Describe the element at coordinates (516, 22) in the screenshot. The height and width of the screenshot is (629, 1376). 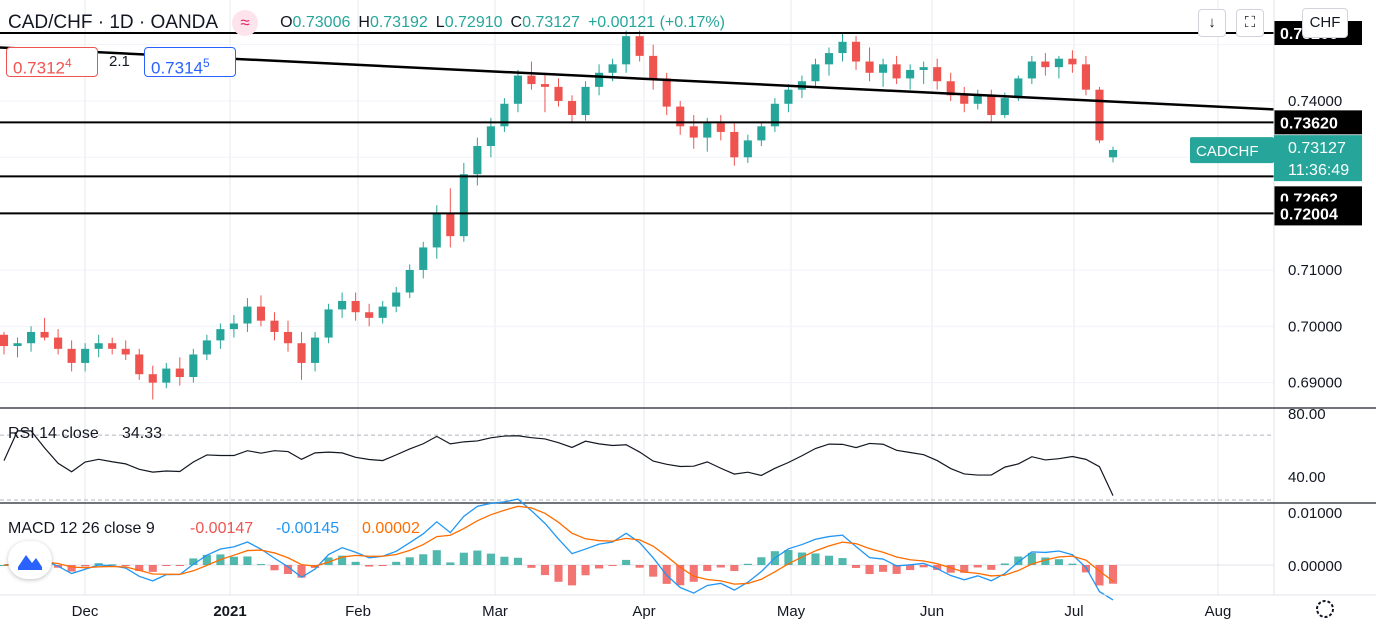
I see `close-label: C` at that location.